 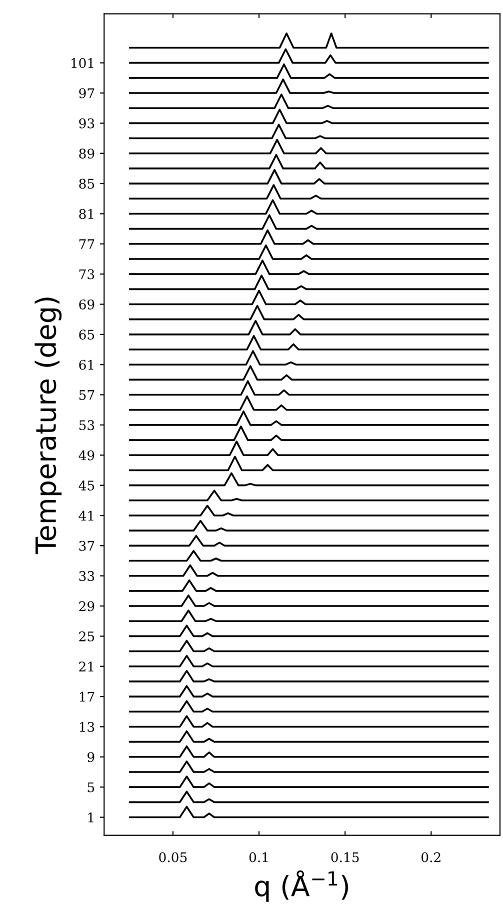 What do you see at coordinates (83, 63) in the screenshot?
I see `y-tick-label: 101` at bounding box center [83, 63].